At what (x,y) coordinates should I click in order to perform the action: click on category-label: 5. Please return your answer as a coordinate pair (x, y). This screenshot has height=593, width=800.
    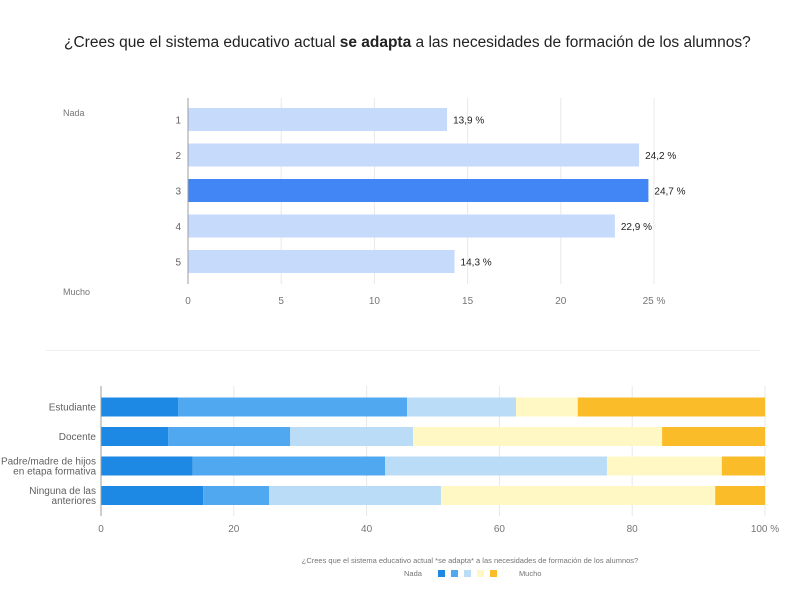
    Looking at the image, I should click on (178, 263).